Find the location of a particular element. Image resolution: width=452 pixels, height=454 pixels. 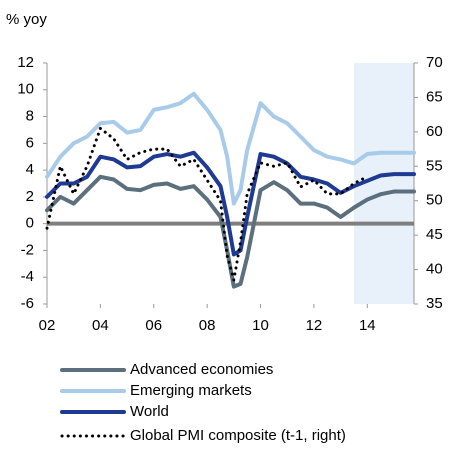

y-tick-label: 12 is located at coordinates (25, 62).